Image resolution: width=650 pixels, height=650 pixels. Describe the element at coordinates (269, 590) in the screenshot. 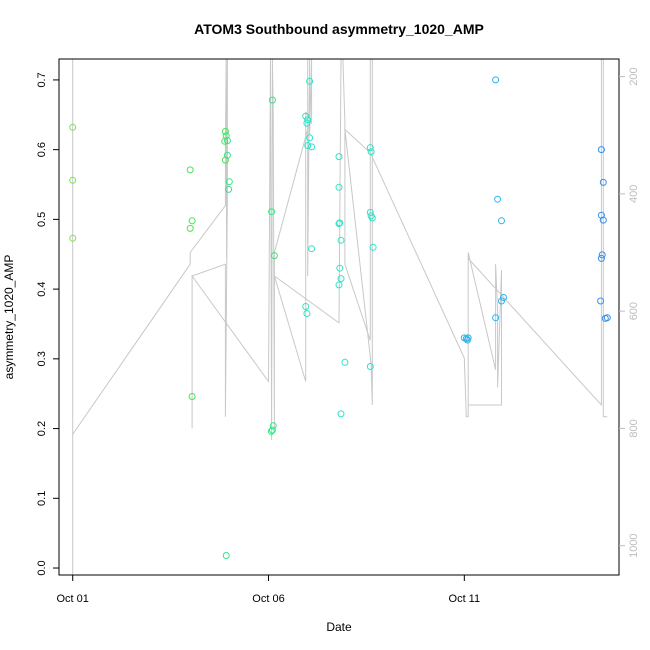

I see `x-axis: Oct 01 Oct 06 Oct 11` at that location.